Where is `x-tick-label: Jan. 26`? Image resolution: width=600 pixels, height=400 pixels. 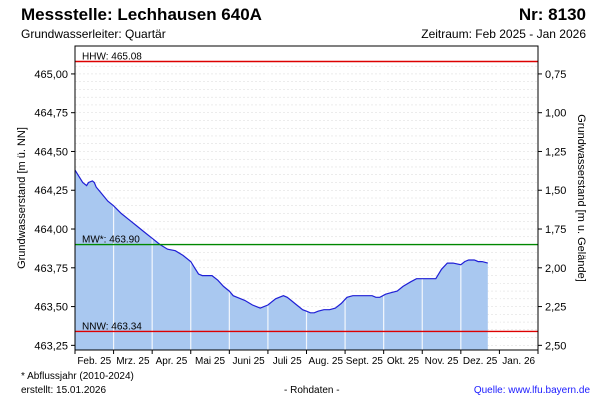
x-tick-label: Jan. 26 is located at coordinates (518, 361).